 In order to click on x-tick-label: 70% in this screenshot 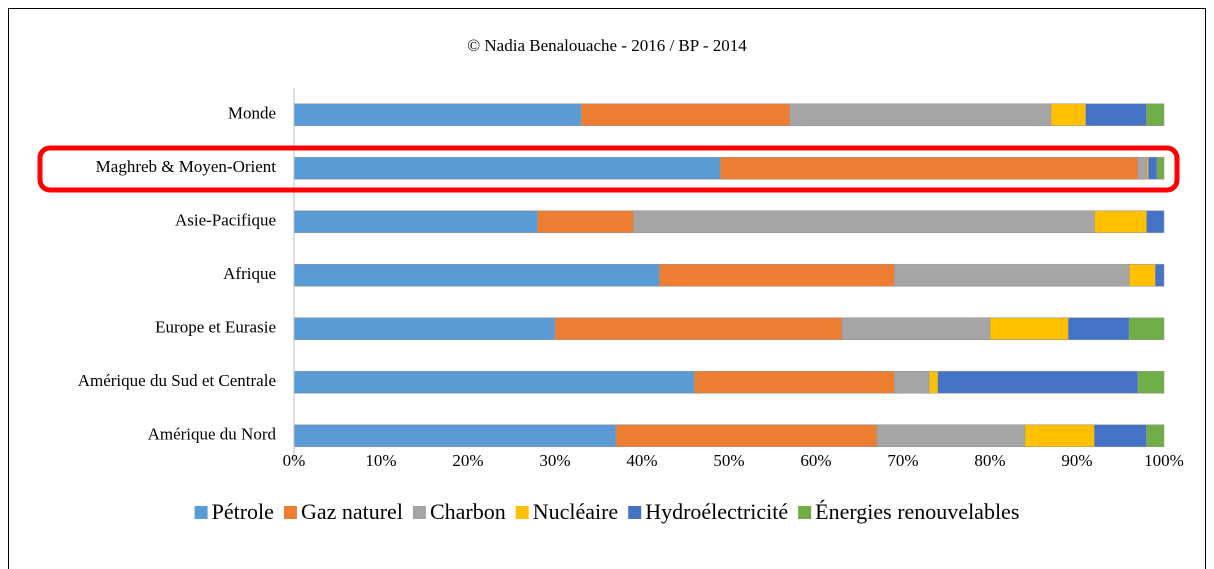, I will do `click(902, 460)`.